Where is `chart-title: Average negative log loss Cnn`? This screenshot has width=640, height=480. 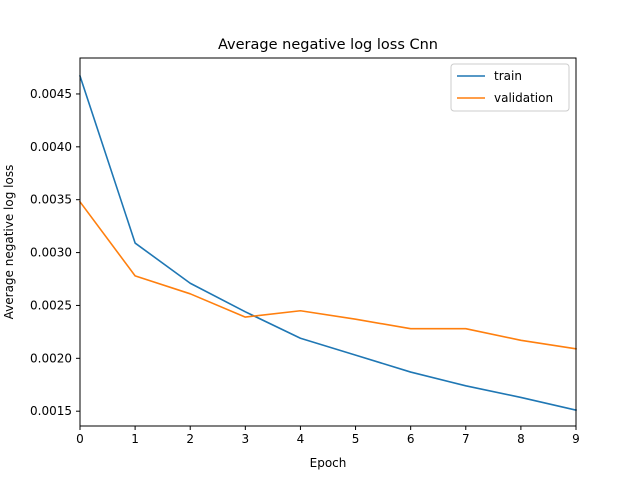 chart-title: Average negative log loss Cnn is located at coordinates (328, 45).